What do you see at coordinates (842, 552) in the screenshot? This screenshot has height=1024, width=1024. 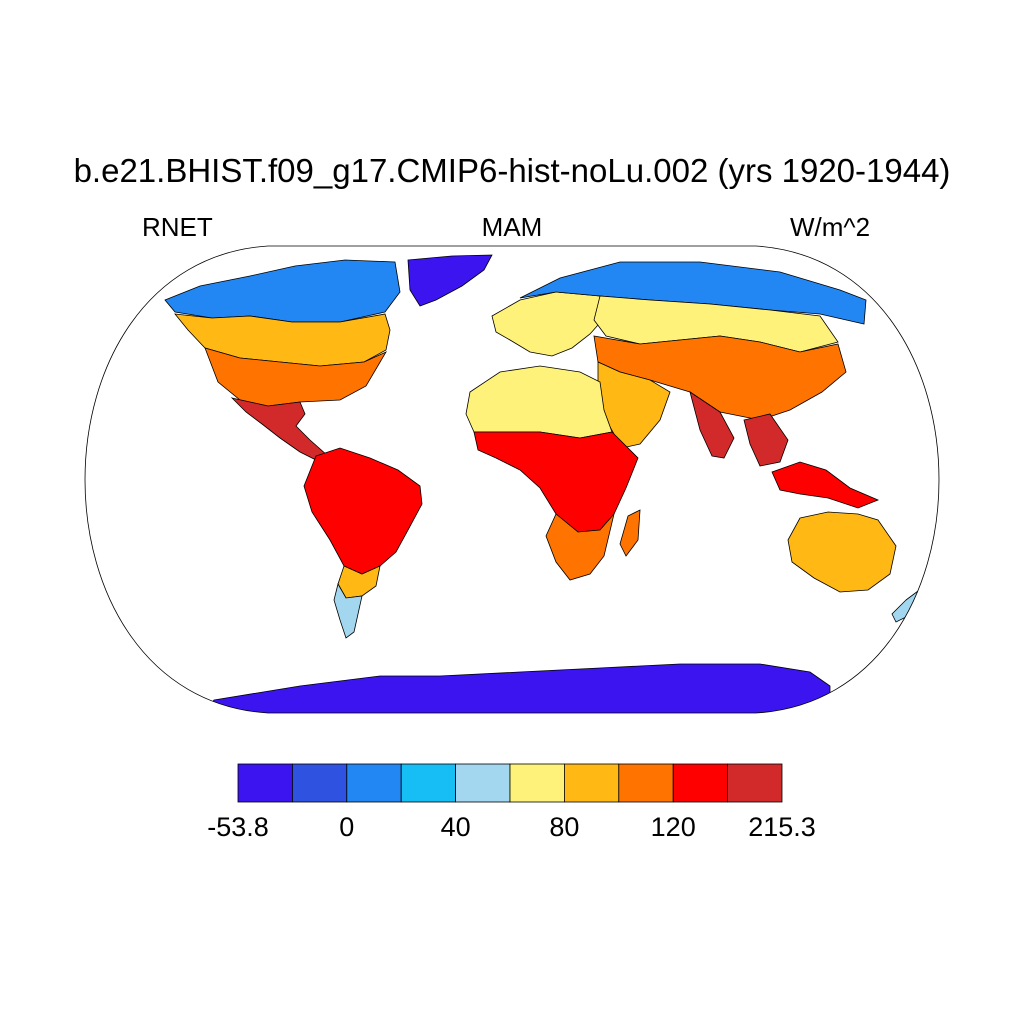 I see `australia-region` at bounding box center [842, 552].